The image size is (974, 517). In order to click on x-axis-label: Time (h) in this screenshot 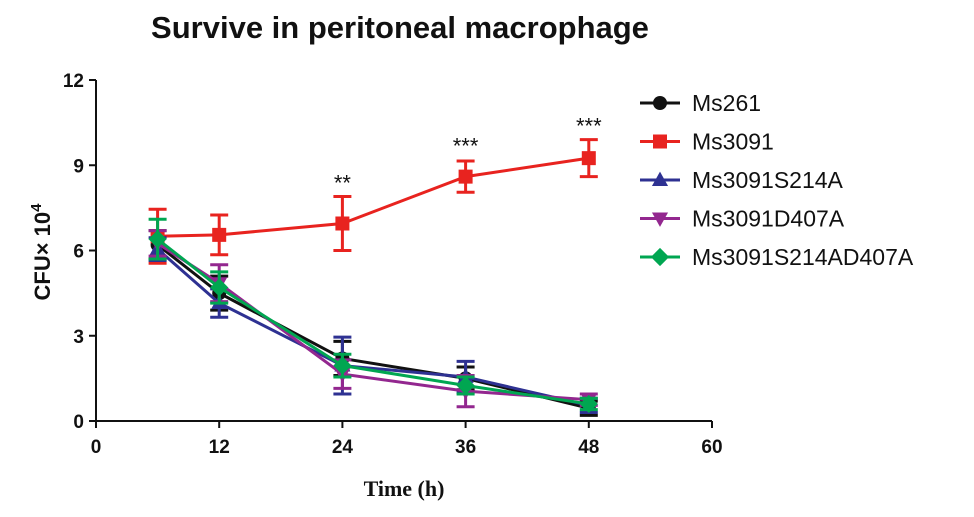, I will do `click(404, 488)`.